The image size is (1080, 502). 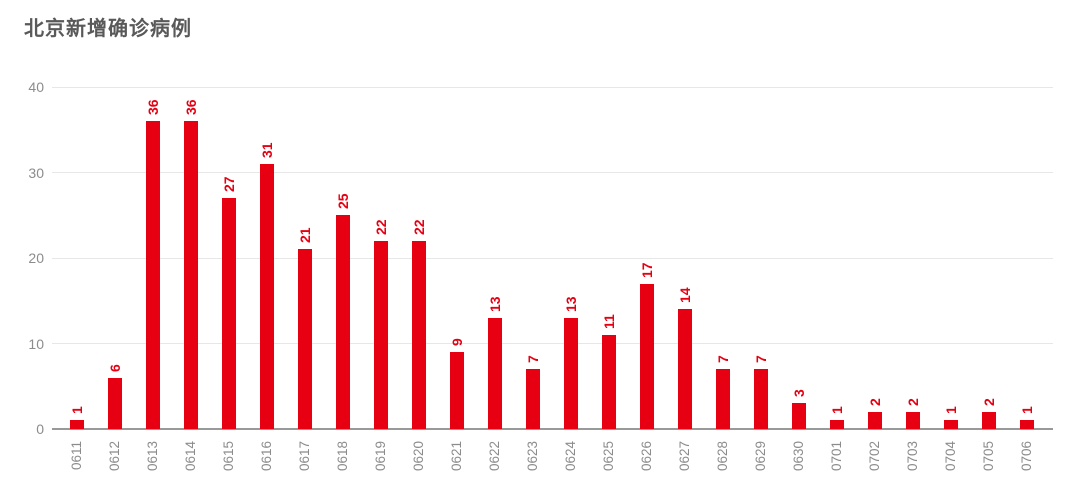 What do you see at coordinates (114, 456) in the screenshot?
I see `x-axis-category-label: 0612` at bounding box center [114, 456].